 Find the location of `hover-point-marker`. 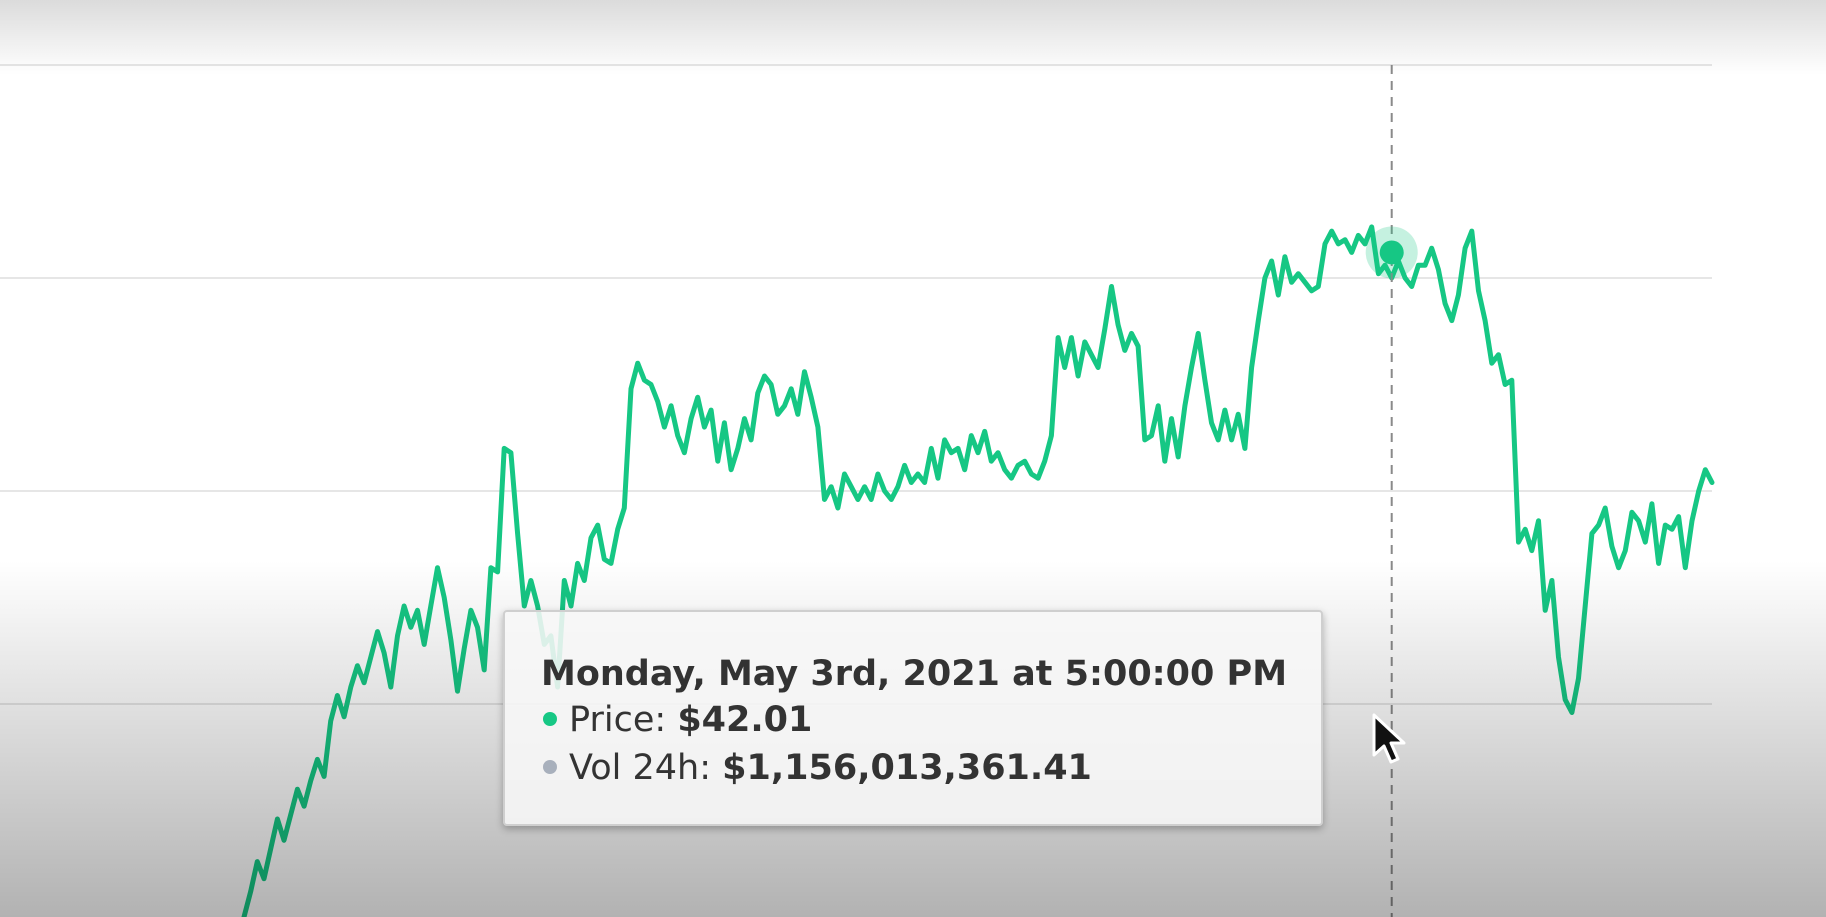

hover-point-marker is located at coordinates (1391, 252).